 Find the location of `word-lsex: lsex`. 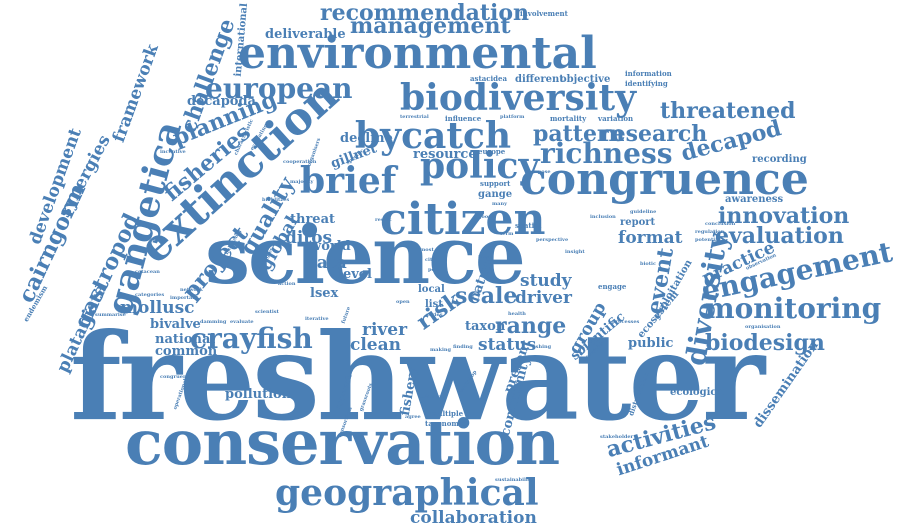

word-lsex: lsex is located at coordinates (324, 293).